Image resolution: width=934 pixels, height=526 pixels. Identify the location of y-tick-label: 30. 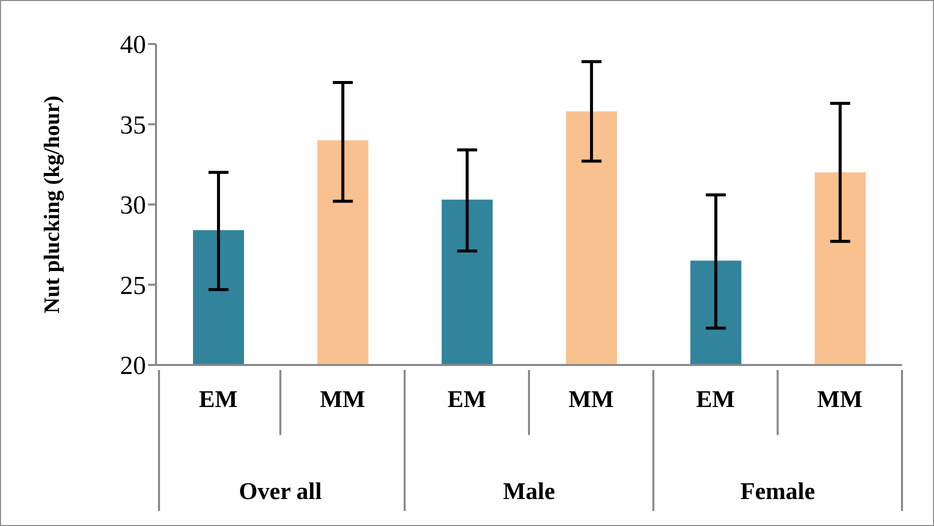
(133, 205).